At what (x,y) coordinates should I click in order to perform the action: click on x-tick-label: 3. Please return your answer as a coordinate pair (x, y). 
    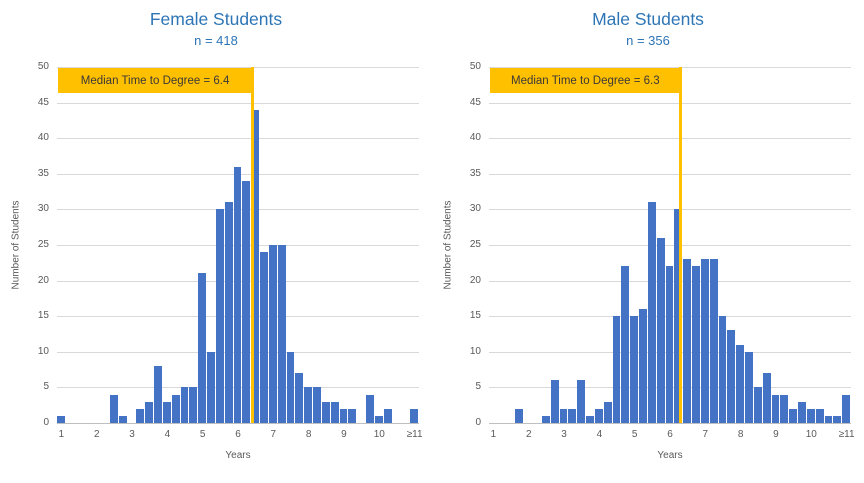
    Looking at the image, I should click on (564, 434).